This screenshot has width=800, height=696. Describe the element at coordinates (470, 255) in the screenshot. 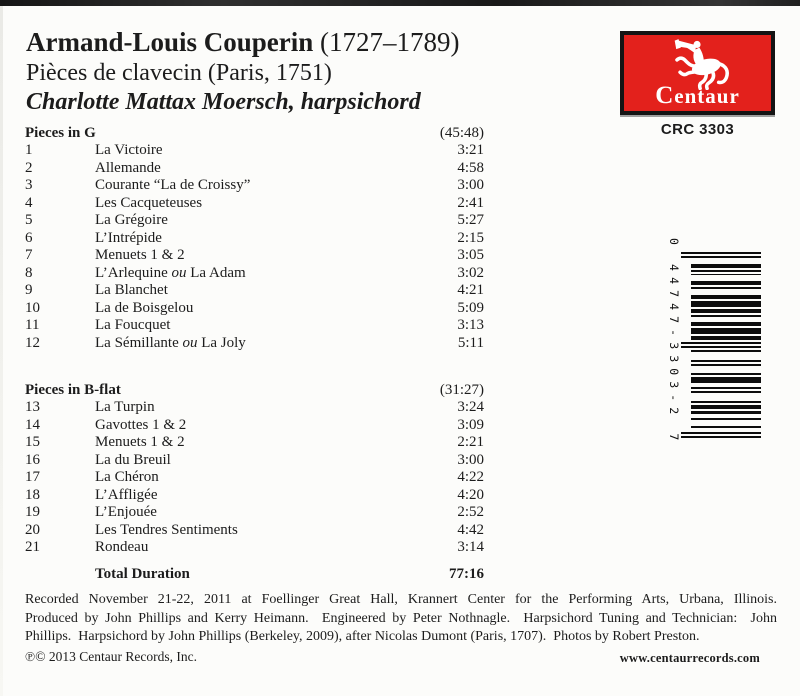

I see `track-time: 3:05` at that location.